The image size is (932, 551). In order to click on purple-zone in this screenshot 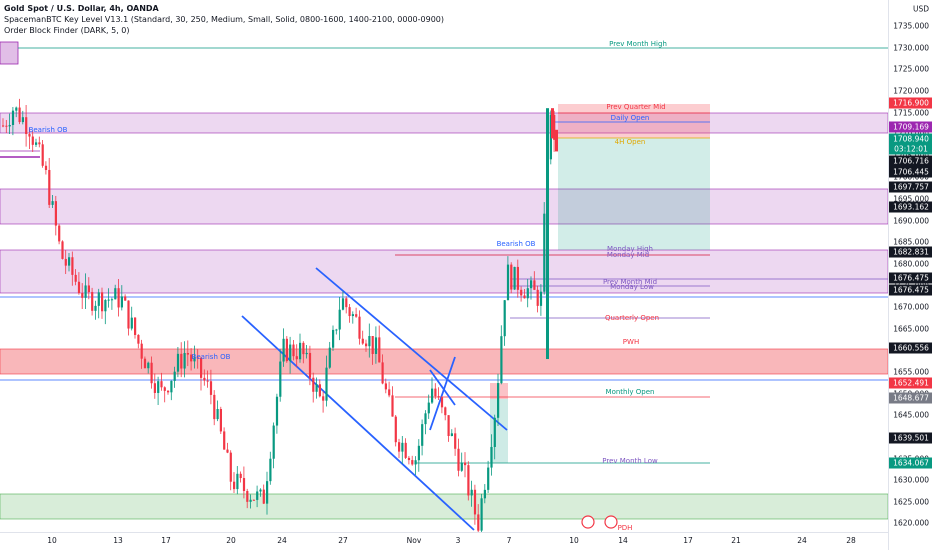, I will do `click(444, 206)`.